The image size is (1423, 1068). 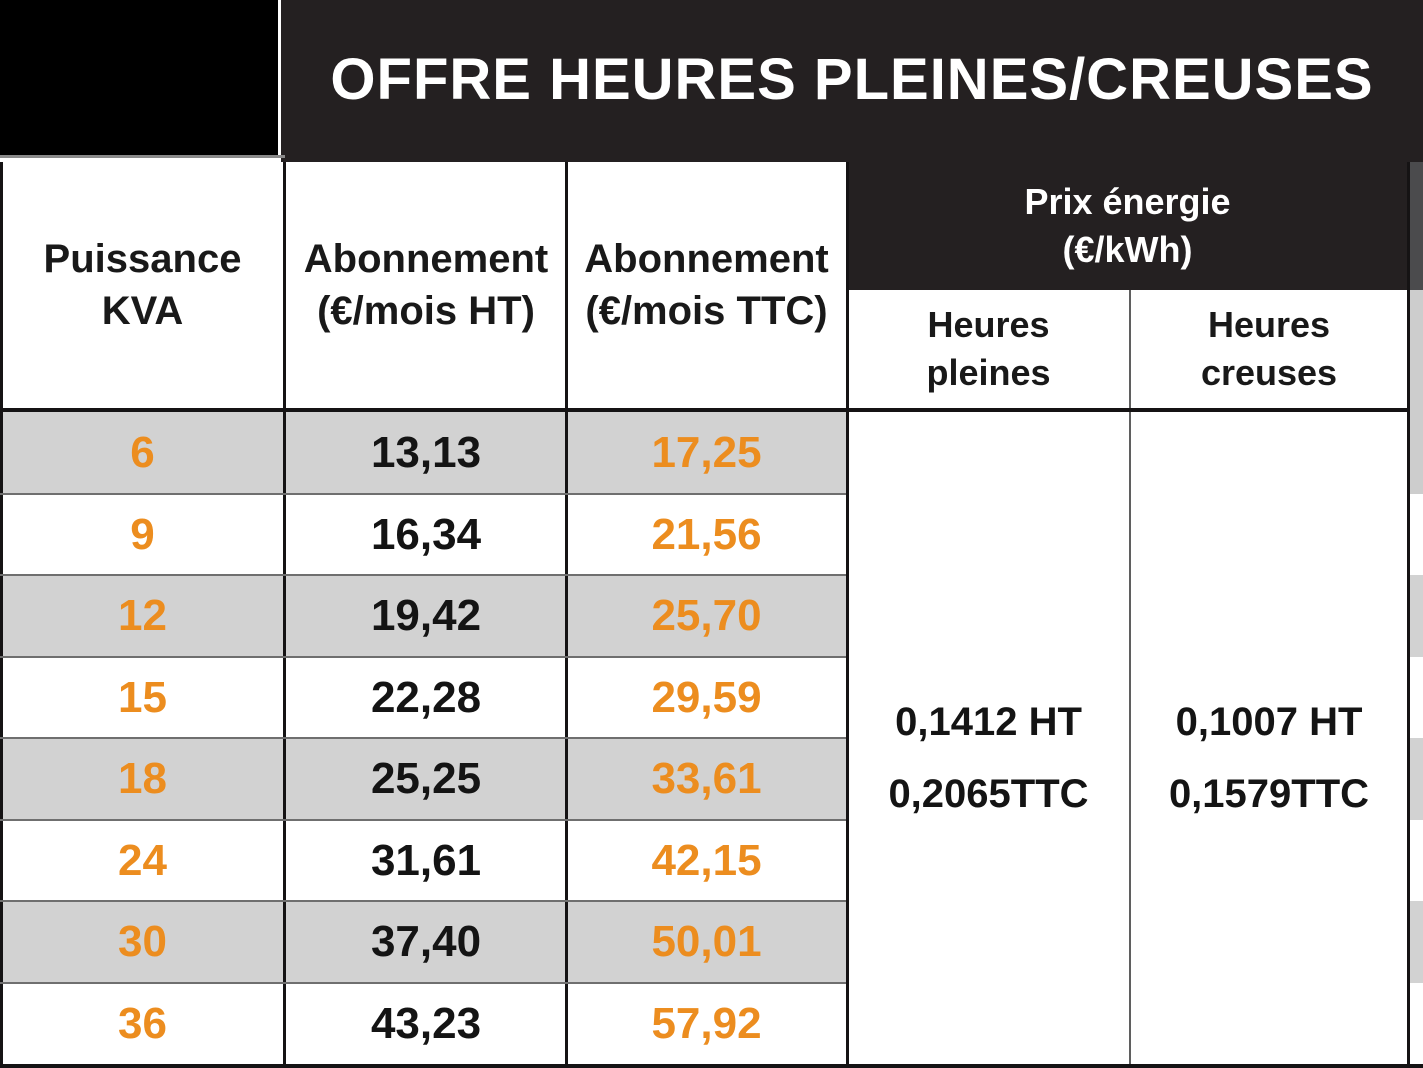 What do you see at coordinates (1269, 349) in the screenshot?
I see `col-header-heures-creuses: Heures creuses` at bounding box center [1269, 349].